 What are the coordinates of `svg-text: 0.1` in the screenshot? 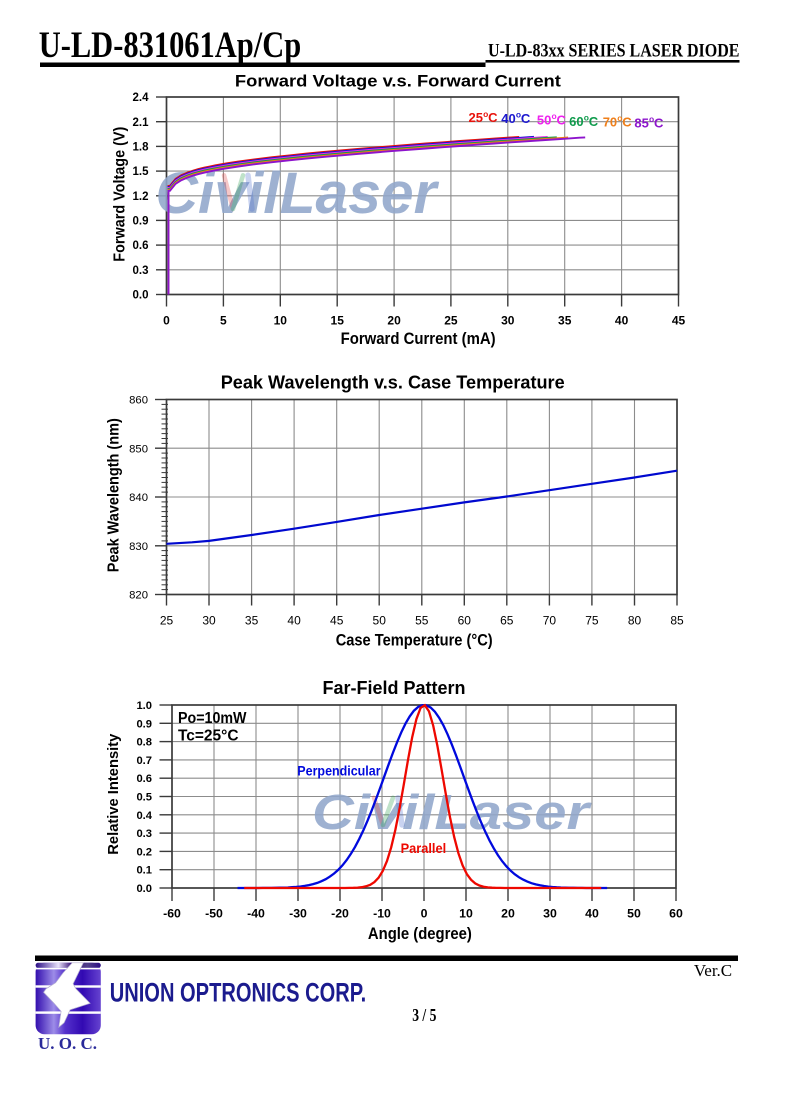 It's located at (144, 871).